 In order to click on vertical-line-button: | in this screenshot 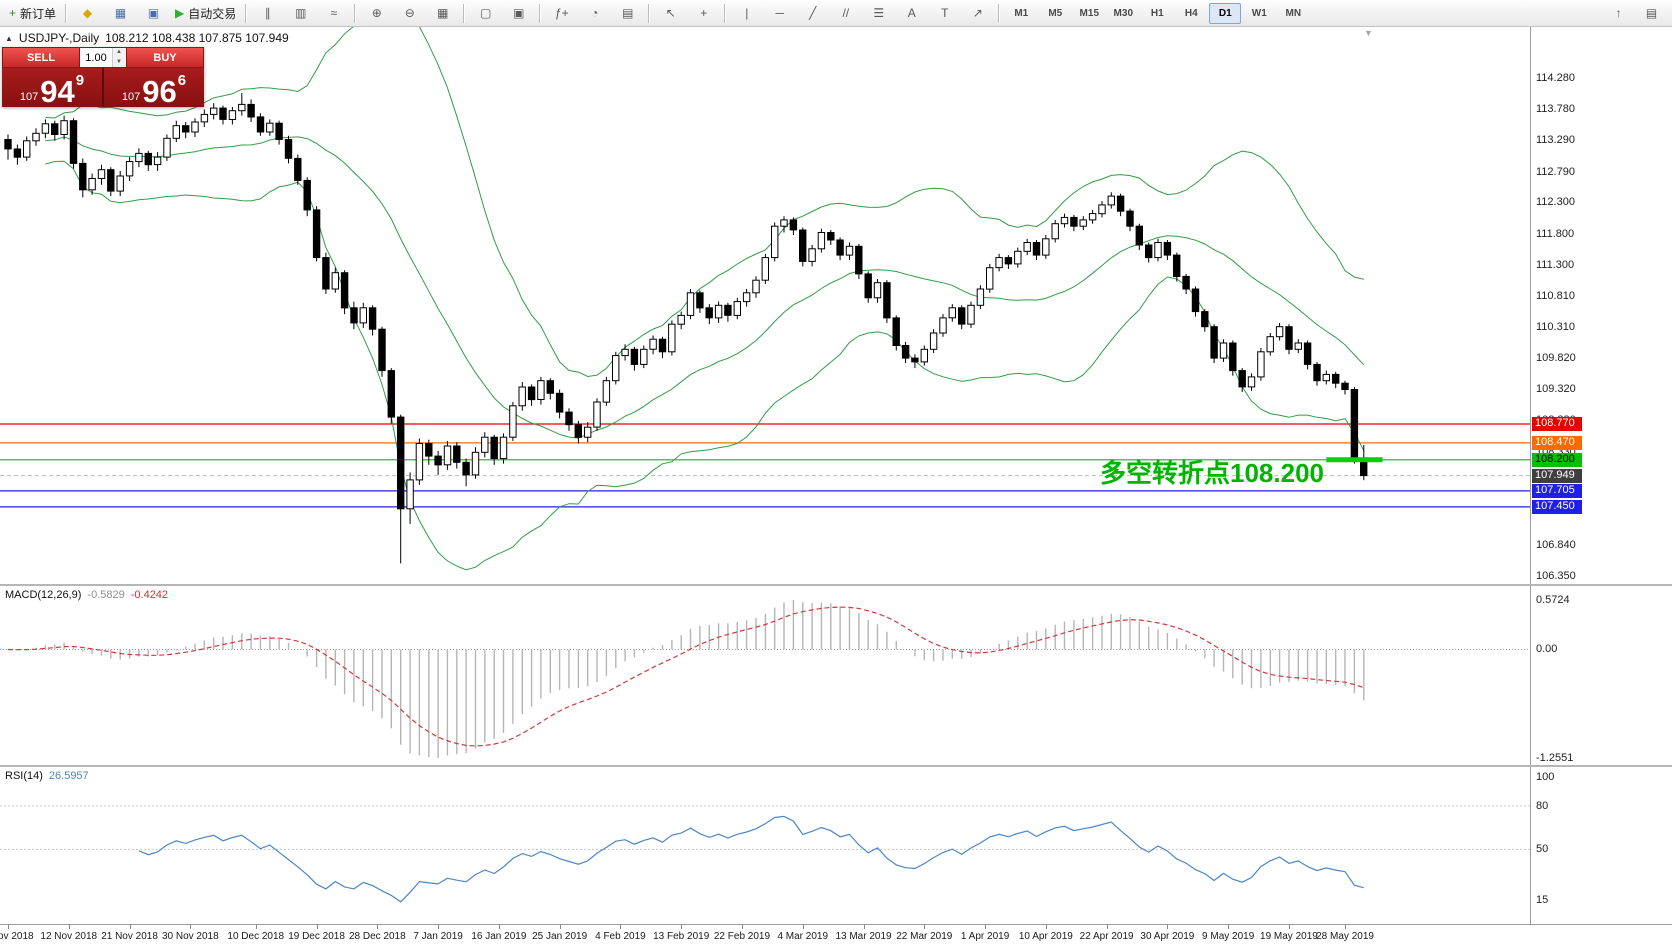, I will do `click(746, 13)`.